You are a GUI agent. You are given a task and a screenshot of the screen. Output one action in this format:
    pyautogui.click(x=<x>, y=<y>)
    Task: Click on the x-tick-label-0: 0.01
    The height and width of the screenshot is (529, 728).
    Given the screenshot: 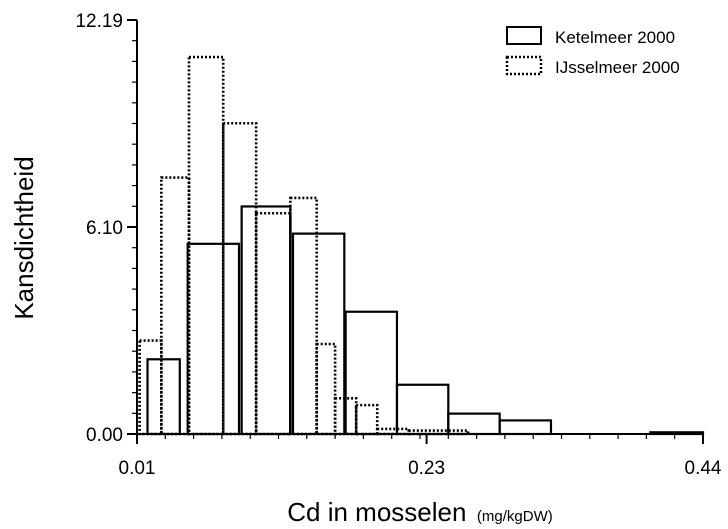 What is the action you would take?
    pyautogui.click(x=137, y=468)
    